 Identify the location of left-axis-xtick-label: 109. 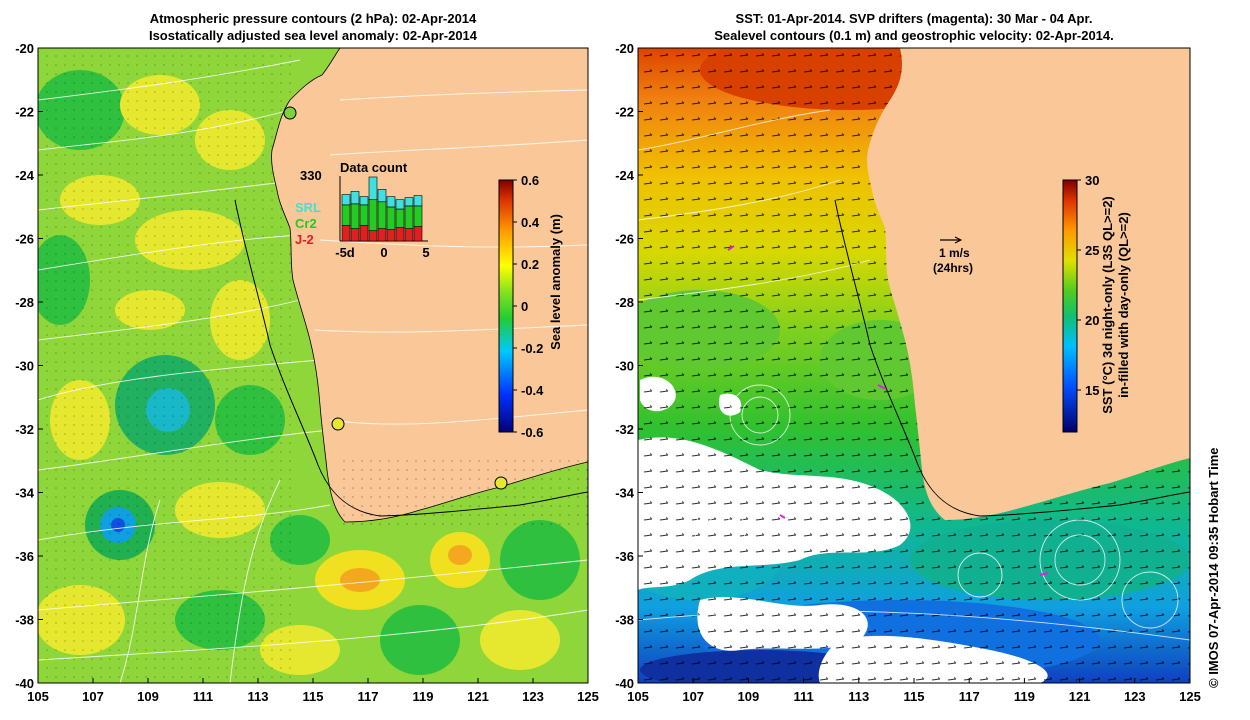
(148, 696).